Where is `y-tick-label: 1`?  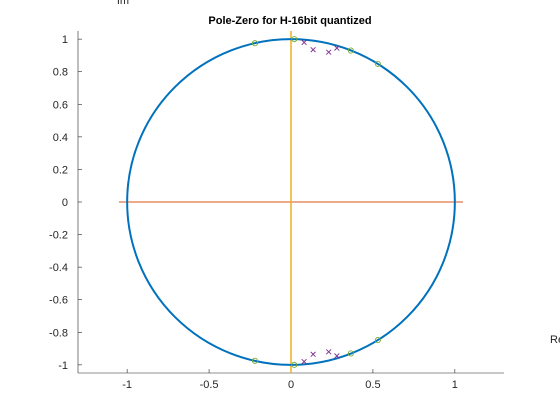
y-tick-label: 1 is located at coordinates (65, 40).